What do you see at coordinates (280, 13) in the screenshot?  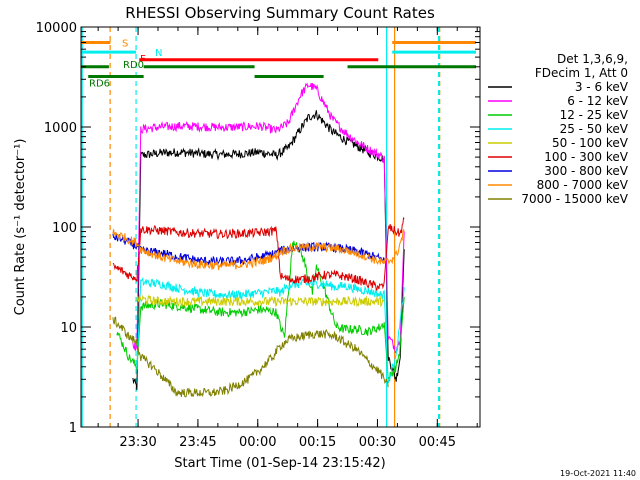 I see `chart-title: RHESSI Observing Summary Count Rates` at bounding box center [280, 13].